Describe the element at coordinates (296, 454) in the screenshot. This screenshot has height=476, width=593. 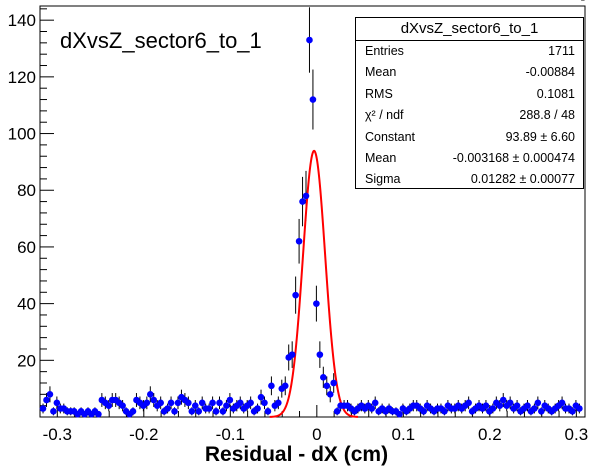
I see `x-axis-label: Residual - dX (cm)` at that location.